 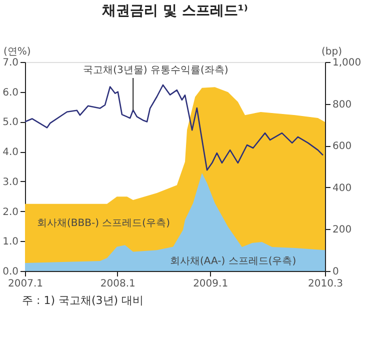 I want to click on y2-tick-label: 1,000, so click(x=347, y=63).